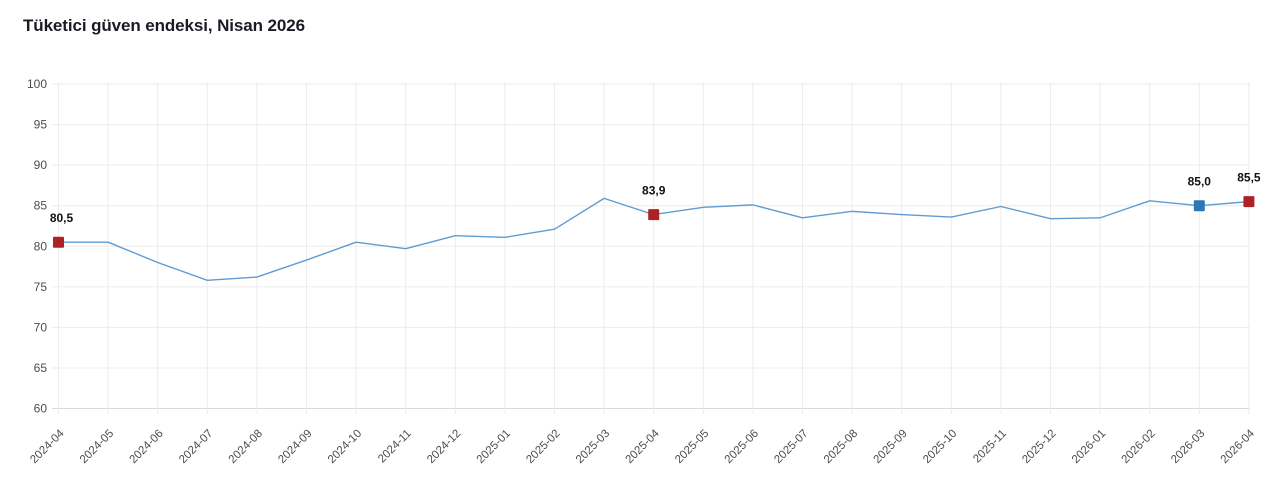  I want to click on x-axis-tick-label: 2025-04, so click(642, 446).